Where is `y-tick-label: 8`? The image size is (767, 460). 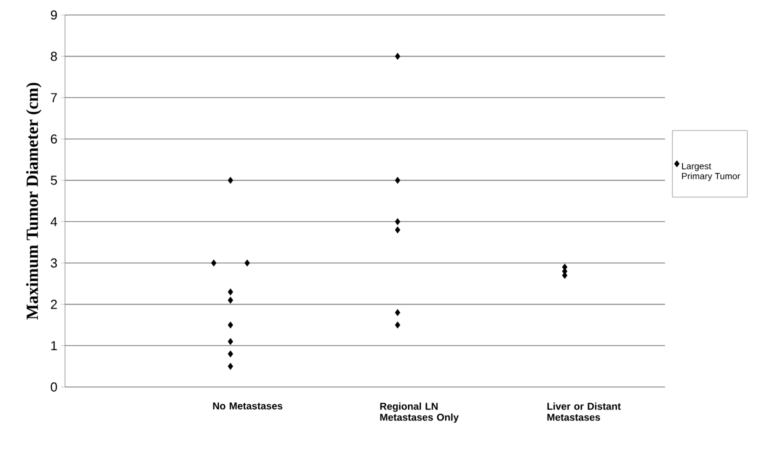 y-tick-label: 8 is located at coordinates (53, 56).